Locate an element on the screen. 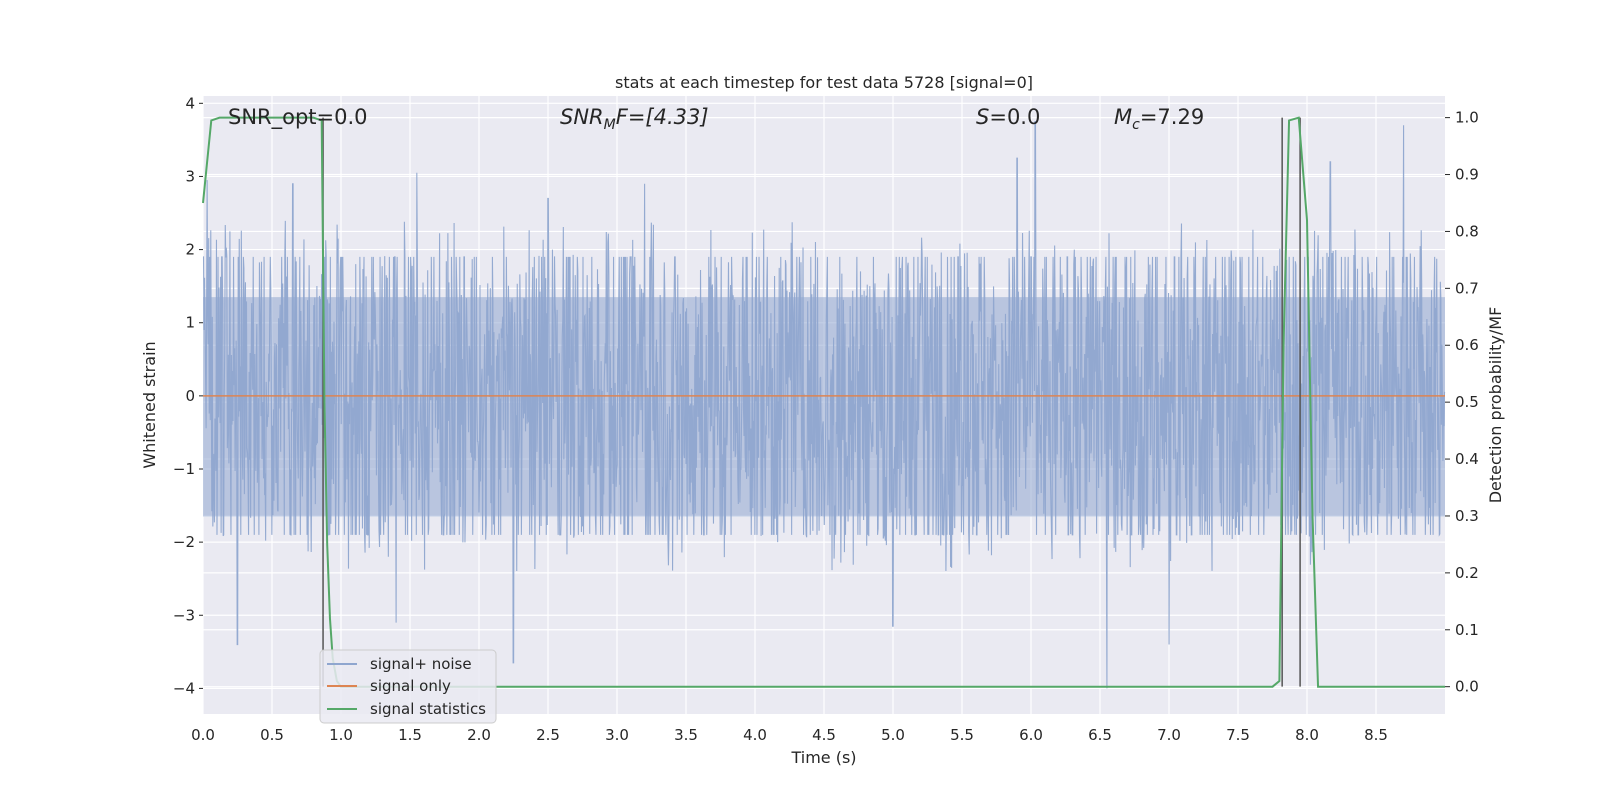 The height and width of the screenshot is (800, 1600). x-tick-label: 7.5 is located at coordinates (1238, 735).